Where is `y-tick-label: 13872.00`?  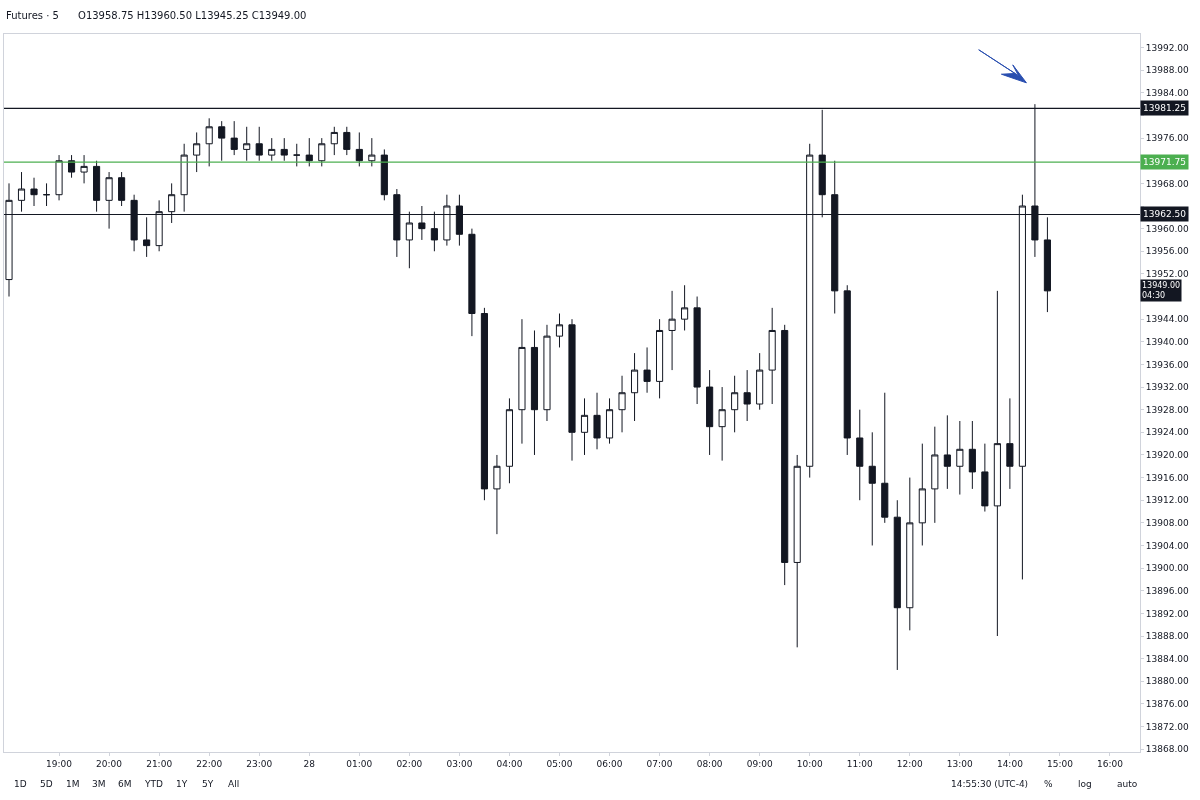
y-tick-label: 13872.00 is located at coordinates (1167, 726).